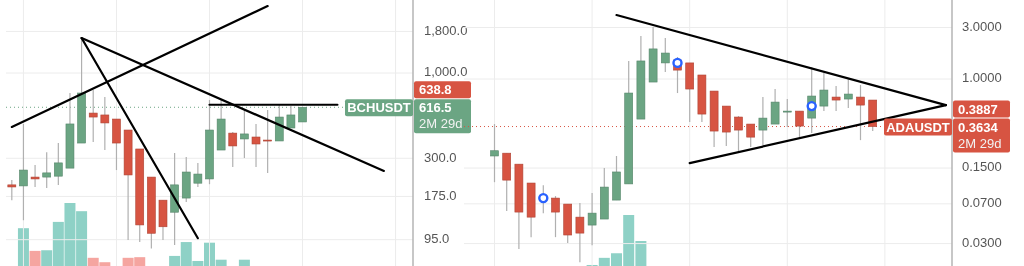 The image size is (1024, 266). I want to click on ref-line-label: 616.5, so click(435, 108).